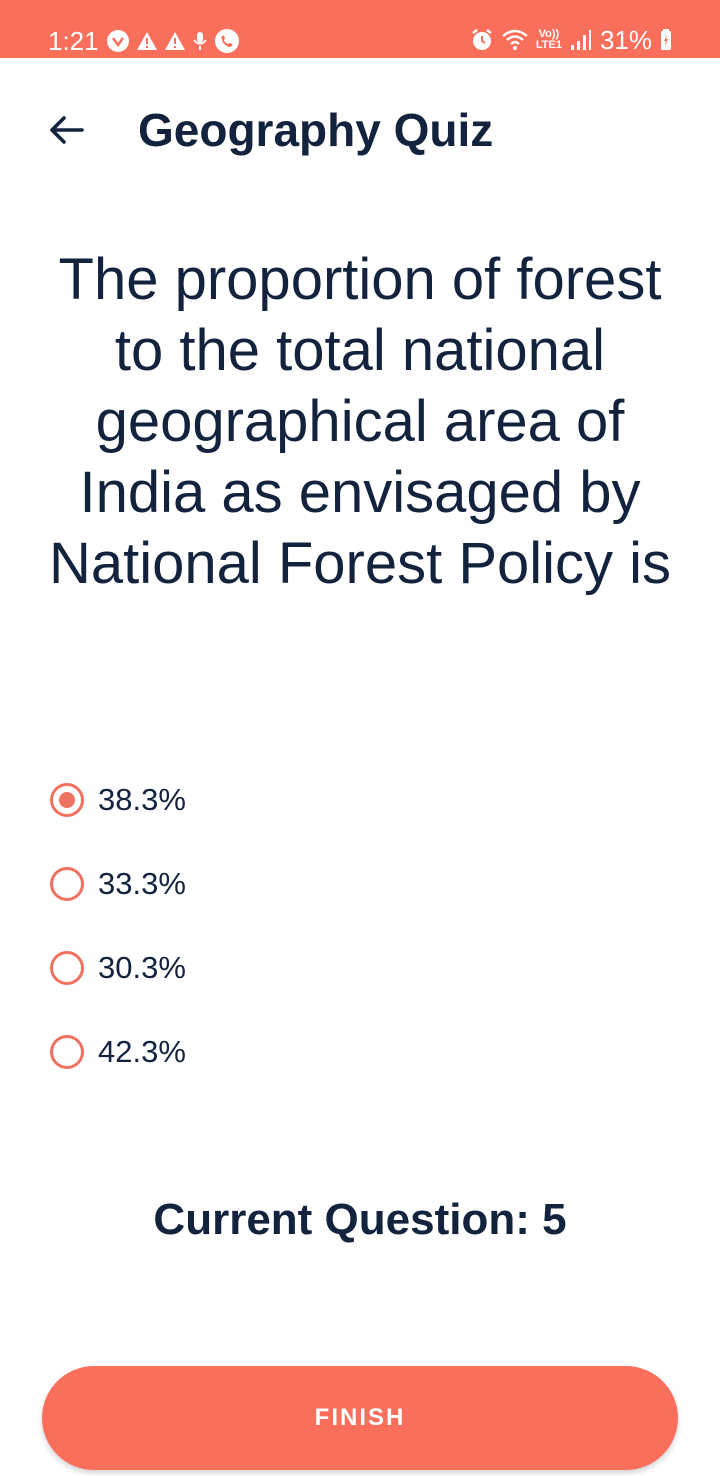 The image size is (720, 1476). What do you see at coordinates (360, 1418) in the screenshot?
I see `finish-button: FINISH` at bounding box center [360, 1418].